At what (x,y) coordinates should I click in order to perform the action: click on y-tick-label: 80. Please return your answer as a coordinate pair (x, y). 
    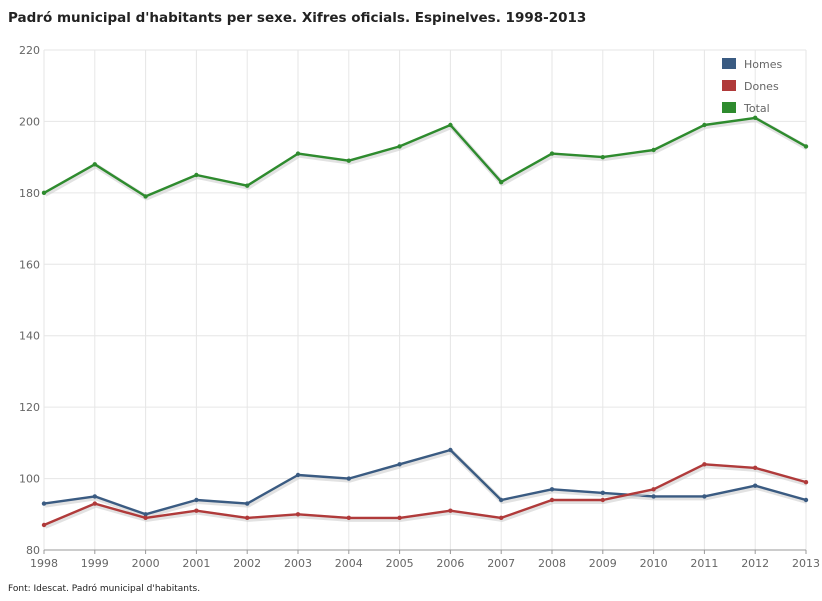
    Looking at the image, I should click on (33, 550).